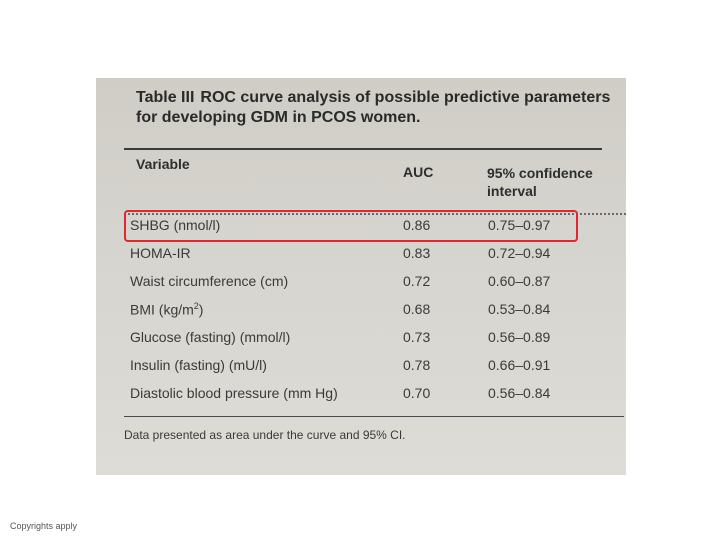  I want to click on highlight-box, so click(351, 226).